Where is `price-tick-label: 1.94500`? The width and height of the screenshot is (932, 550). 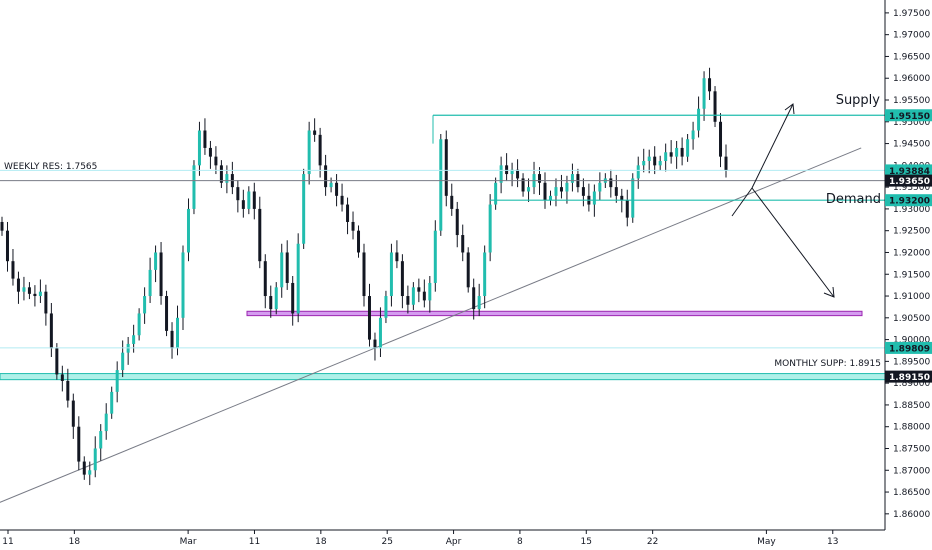
price-tick-label: 1.94500 is located at coordinates (911, 145).